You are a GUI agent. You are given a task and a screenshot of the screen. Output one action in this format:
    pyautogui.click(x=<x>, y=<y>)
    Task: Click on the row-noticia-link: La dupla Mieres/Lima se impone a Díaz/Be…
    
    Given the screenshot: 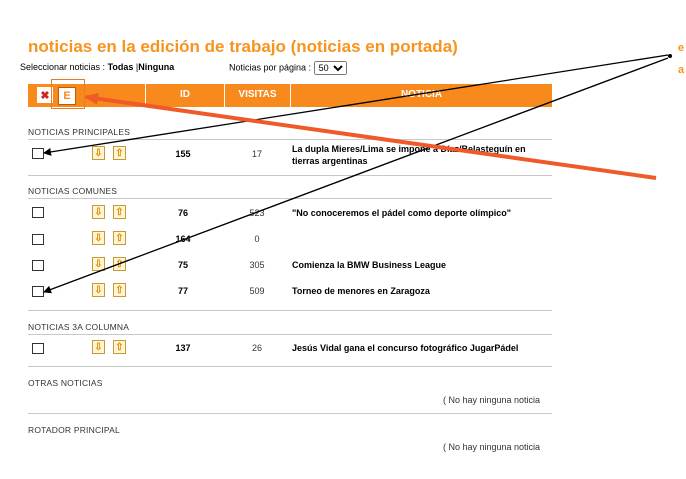 What is the action you would take?
    pyautogui.click(x=409, y=155)
    